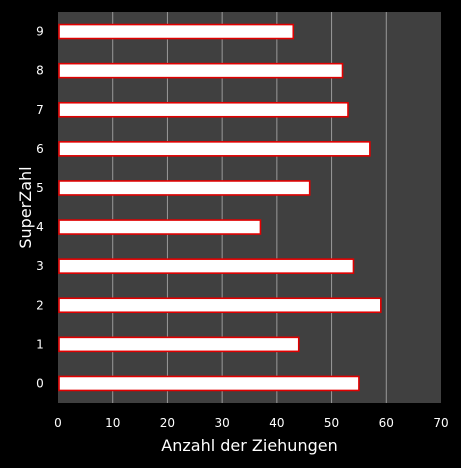 The image size is (461, 468). What do you see at coordinates (40, 344) in the screenshot?
I see `y-tick-label: 1` at bounding box center [40, 344].